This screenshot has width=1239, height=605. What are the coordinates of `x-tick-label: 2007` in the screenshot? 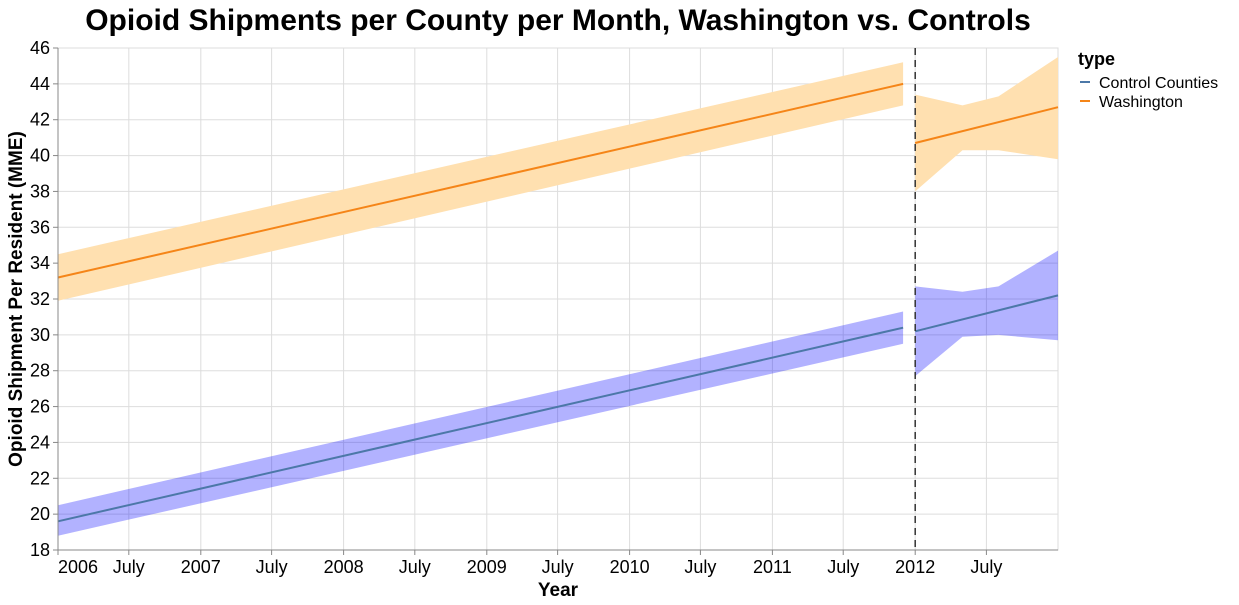 It's located at (201, 567).